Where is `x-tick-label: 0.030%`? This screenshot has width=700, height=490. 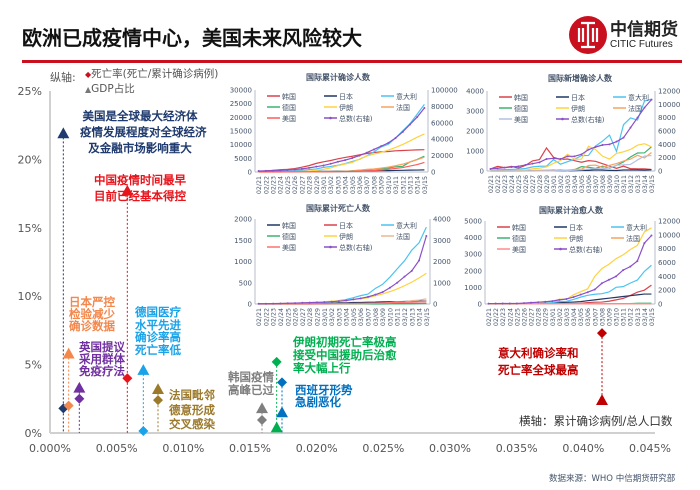
x-tick-label: 0.030% is located at coordinates (450, 448).